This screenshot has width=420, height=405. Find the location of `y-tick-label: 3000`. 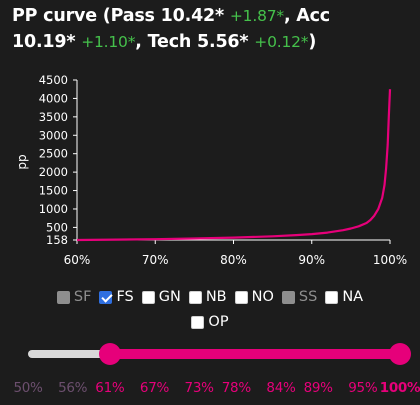

y-tick-label: 3000 is located at coordinates (53, 135).